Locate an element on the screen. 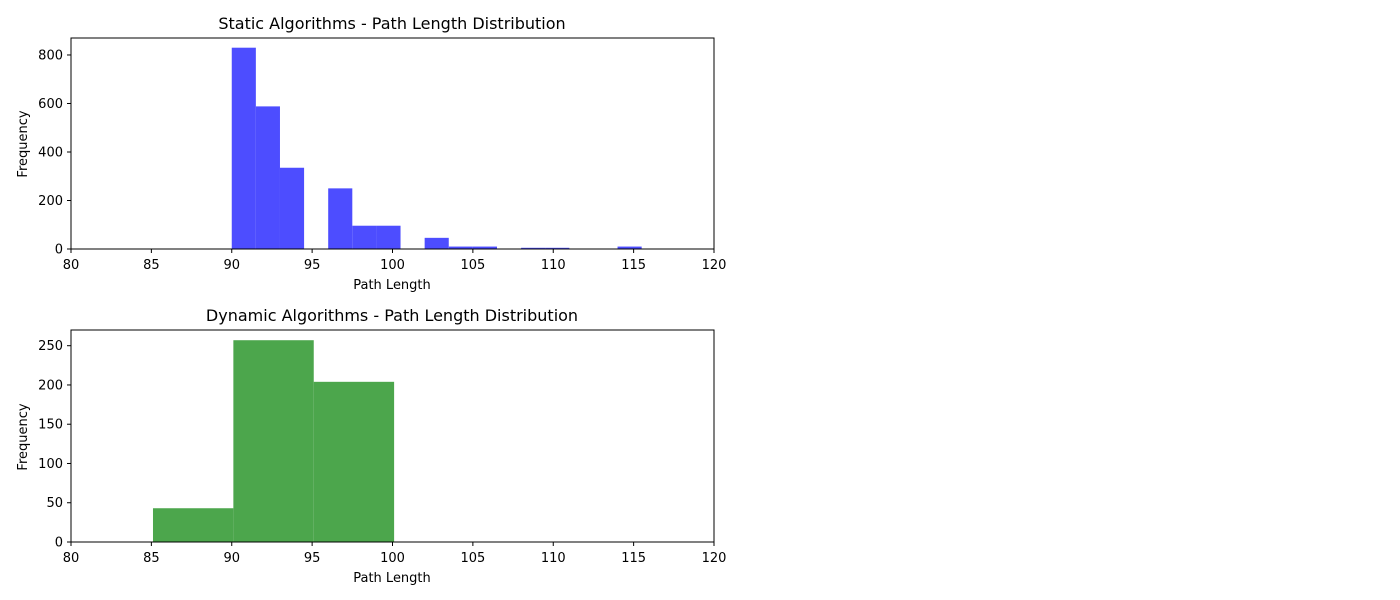 The image size is (1400, 600). y-tick-label: 250 is located at coordinates (50, 346).